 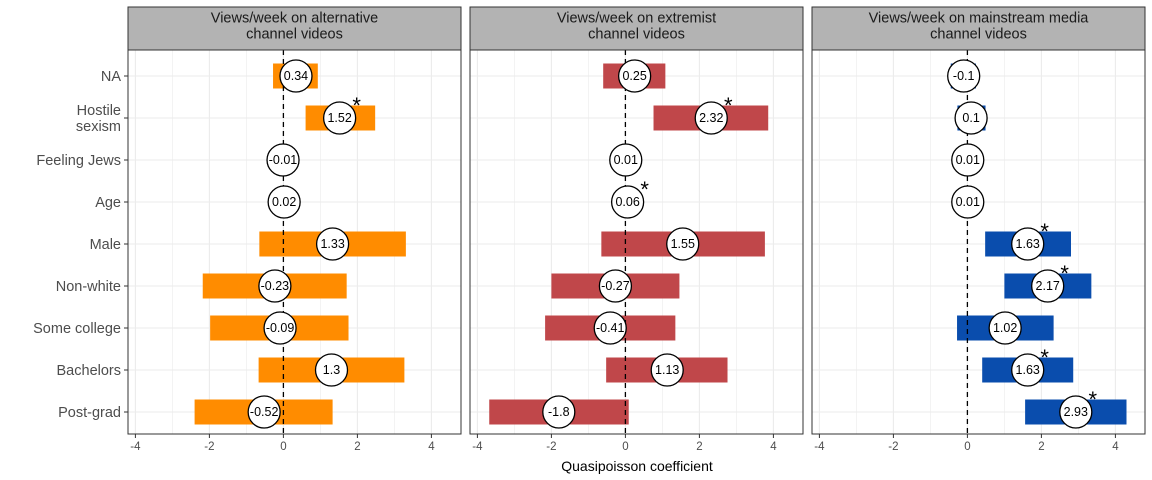 I want to click on y-tick-label: Non-white, so click(x=88, y=287).